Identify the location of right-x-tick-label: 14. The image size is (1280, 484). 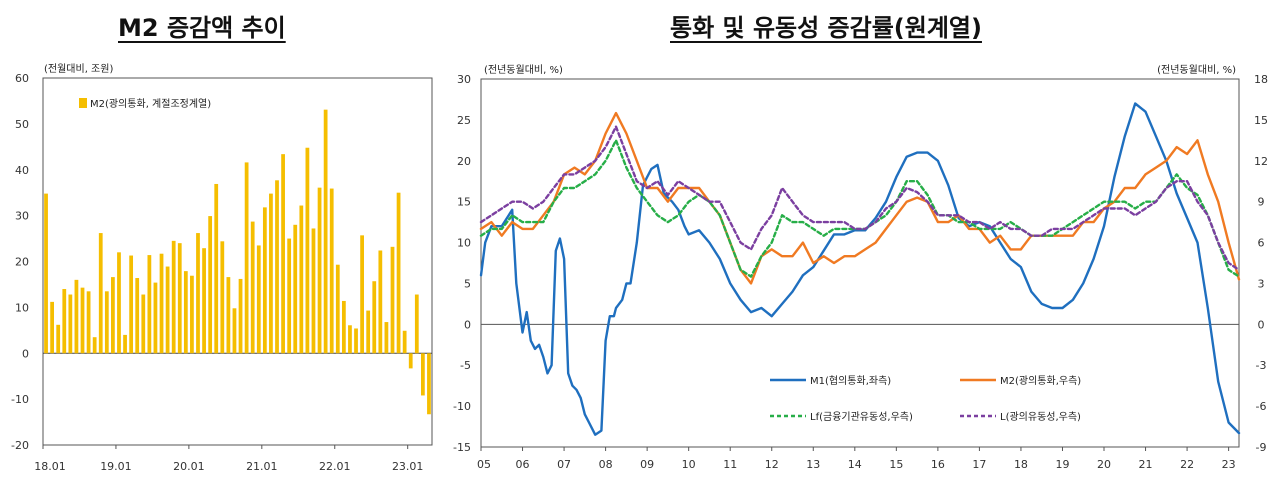
(855, 464).